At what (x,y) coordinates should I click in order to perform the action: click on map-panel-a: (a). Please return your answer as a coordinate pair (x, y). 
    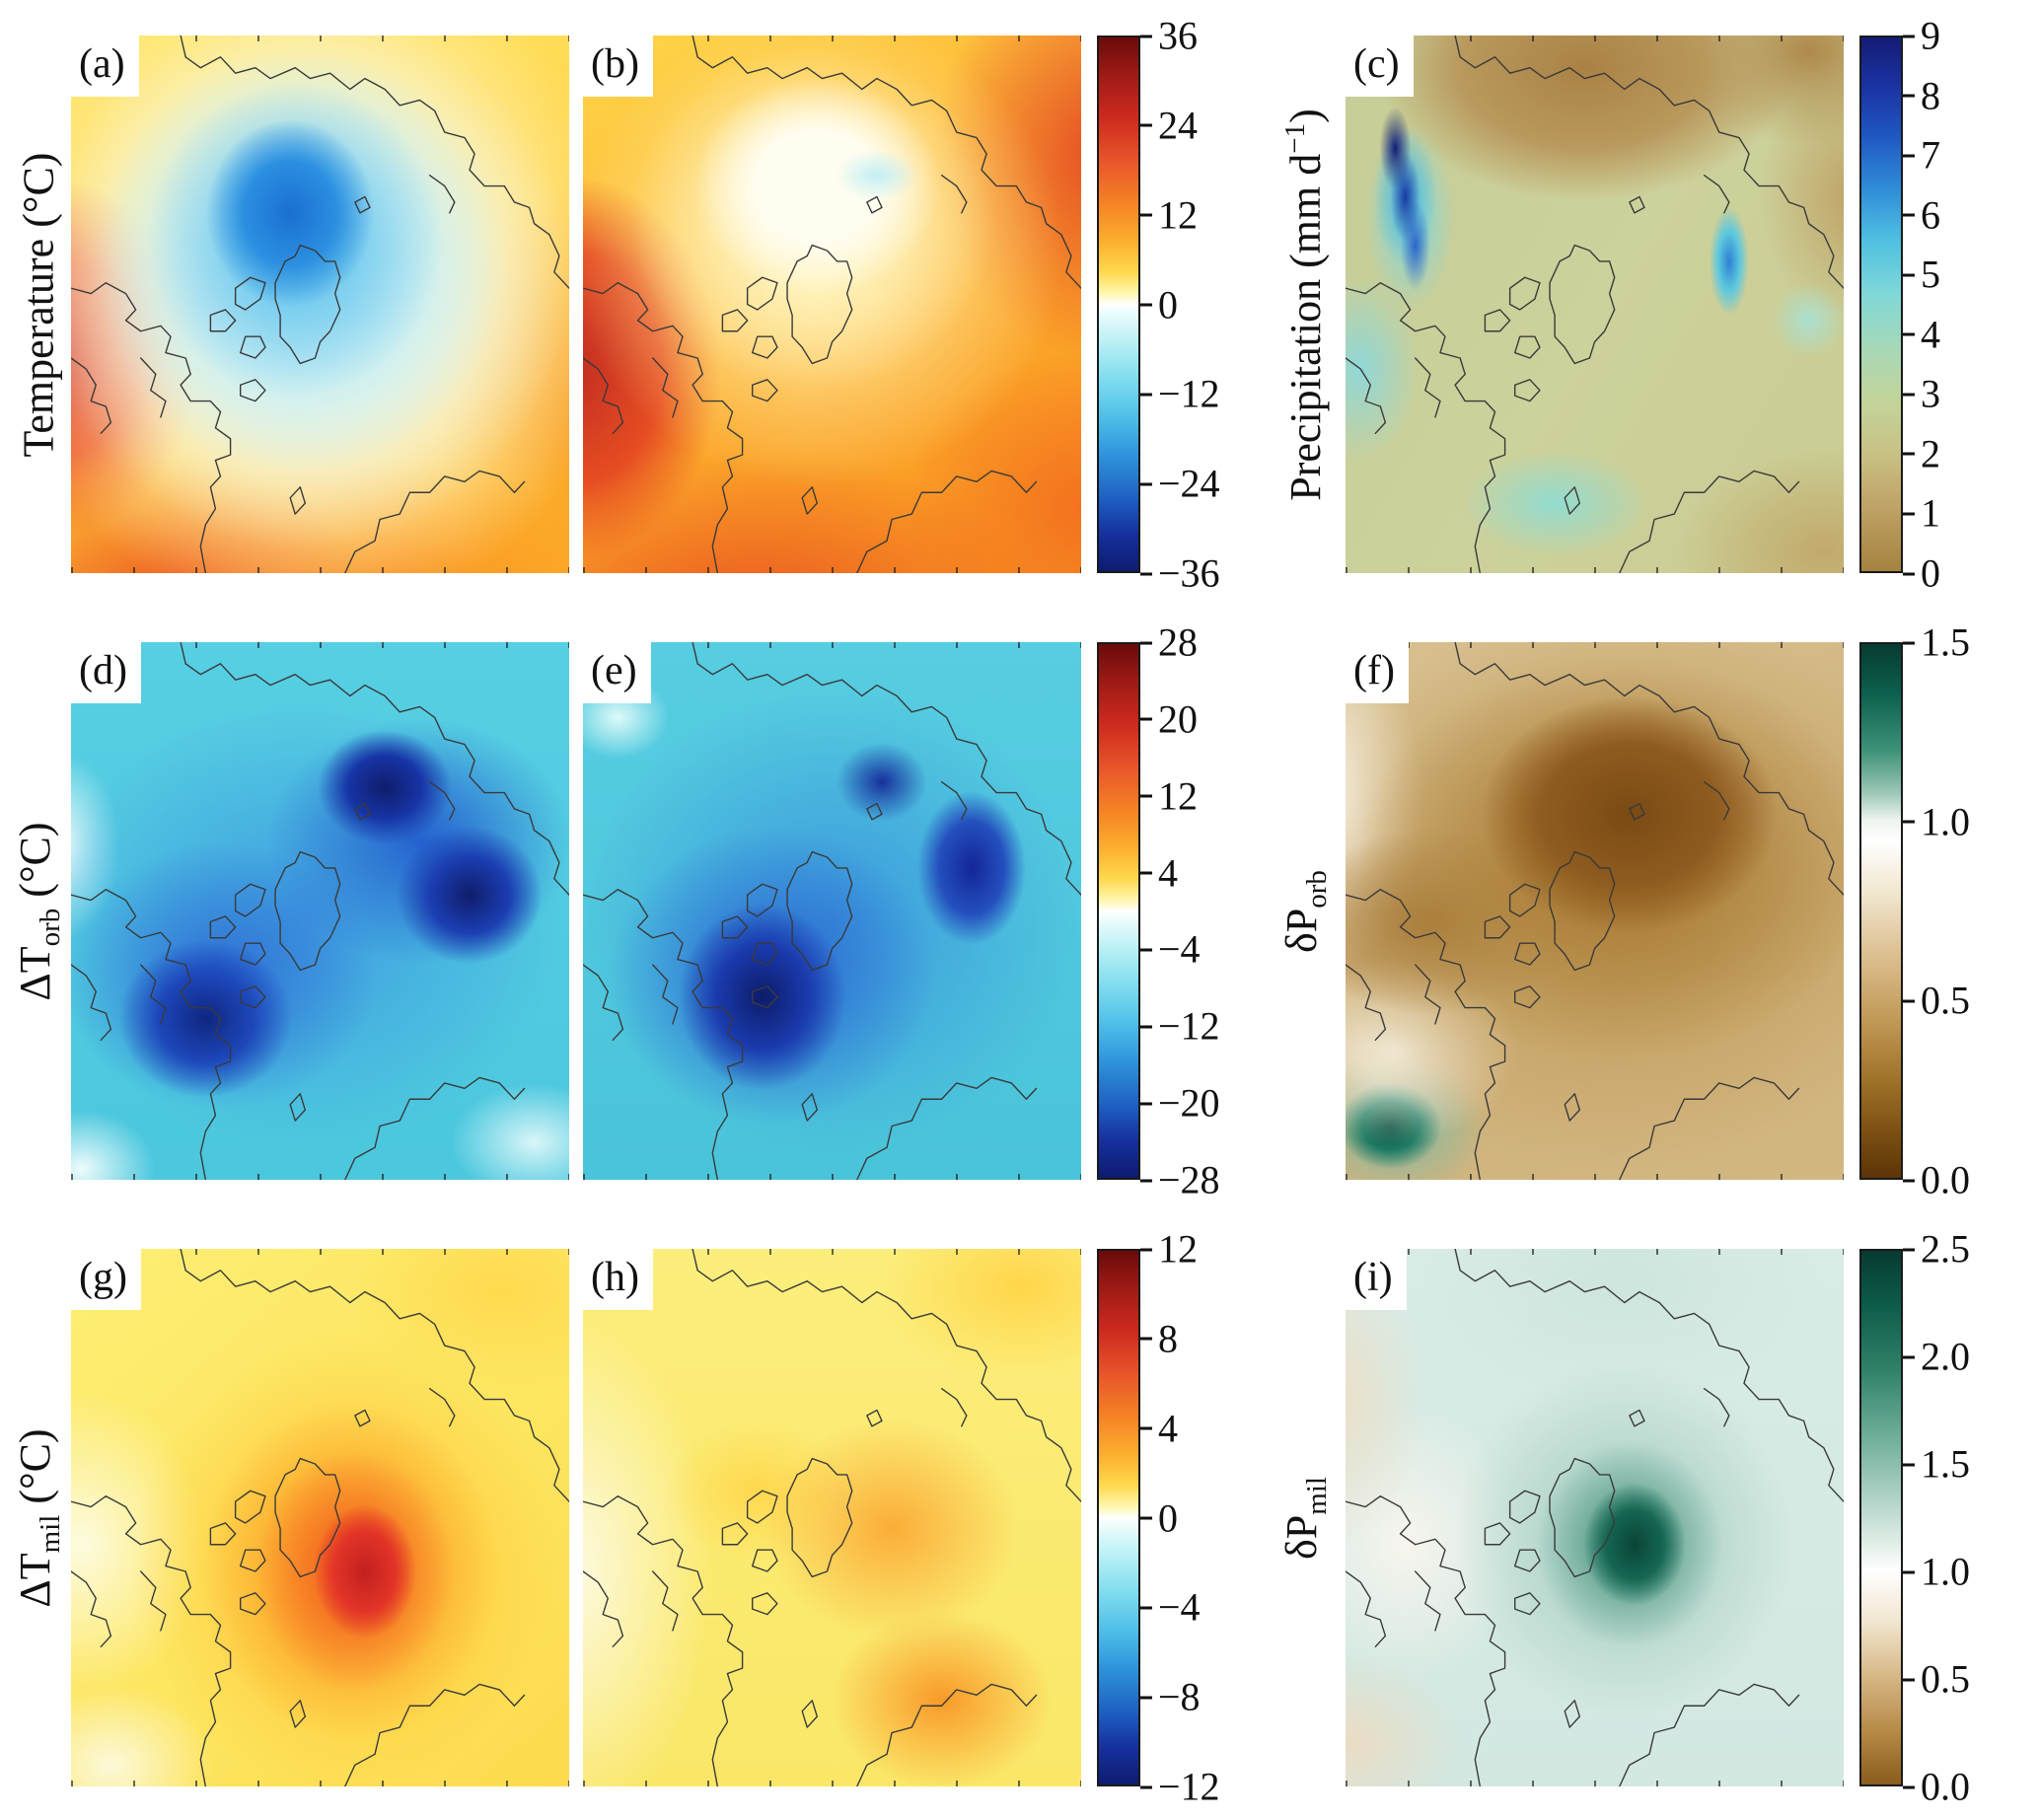
    Looking at the image, I should click on (320, 304).